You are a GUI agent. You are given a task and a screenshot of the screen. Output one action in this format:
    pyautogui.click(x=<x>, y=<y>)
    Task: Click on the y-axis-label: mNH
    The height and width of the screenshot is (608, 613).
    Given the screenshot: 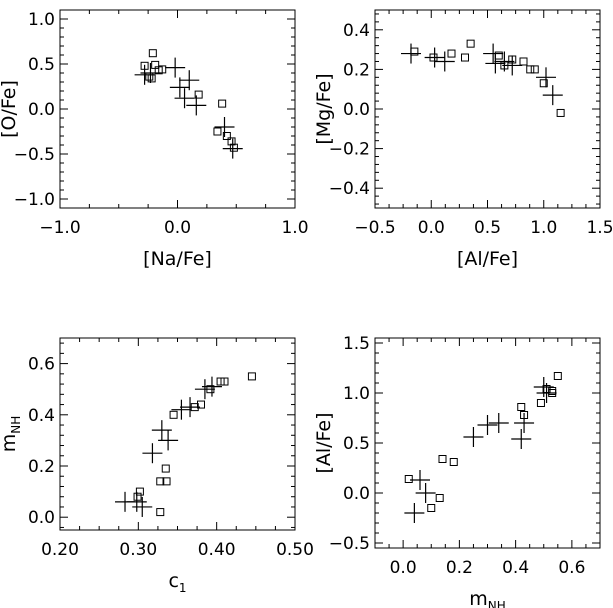 What is the action you would take?
    pyautogui.click(x=11, y=434)
    